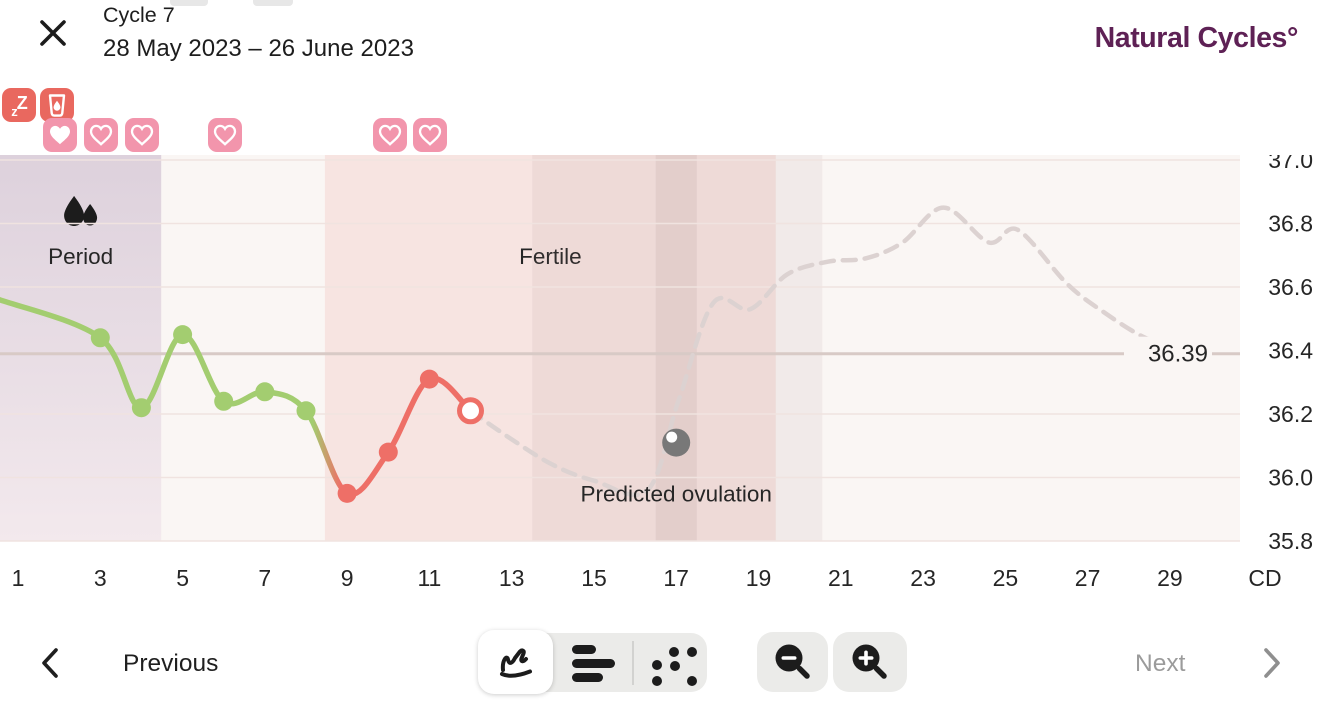  I want to click on temp-point-cd11, so click(429, 379).